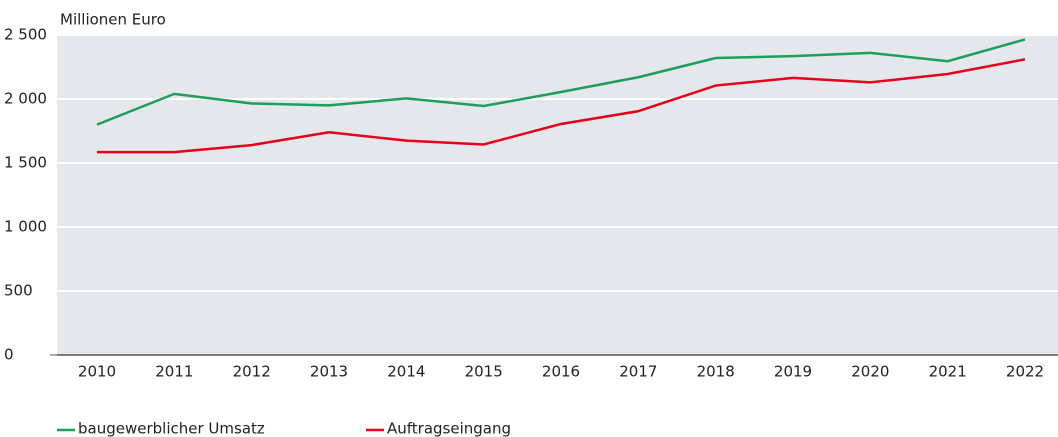 The height and width of the screenshot is (437, 1058). Describe the element at coordinates (18, 291) in the screenshot. I see `y-tick-label: 500` at that location.